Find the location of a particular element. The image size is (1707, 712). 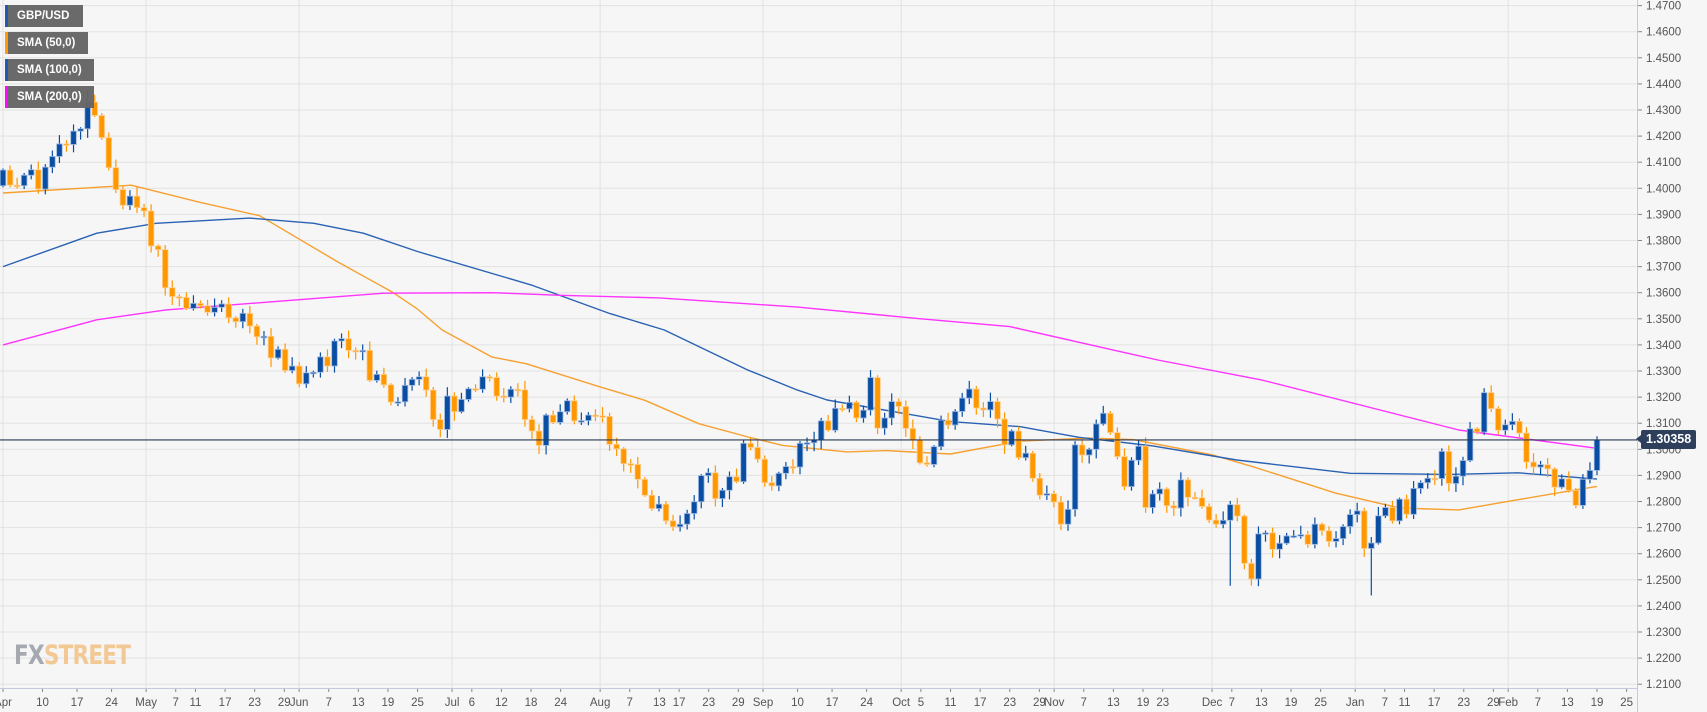

x-tick-label: 7 is located at coordinates (1538, 703).